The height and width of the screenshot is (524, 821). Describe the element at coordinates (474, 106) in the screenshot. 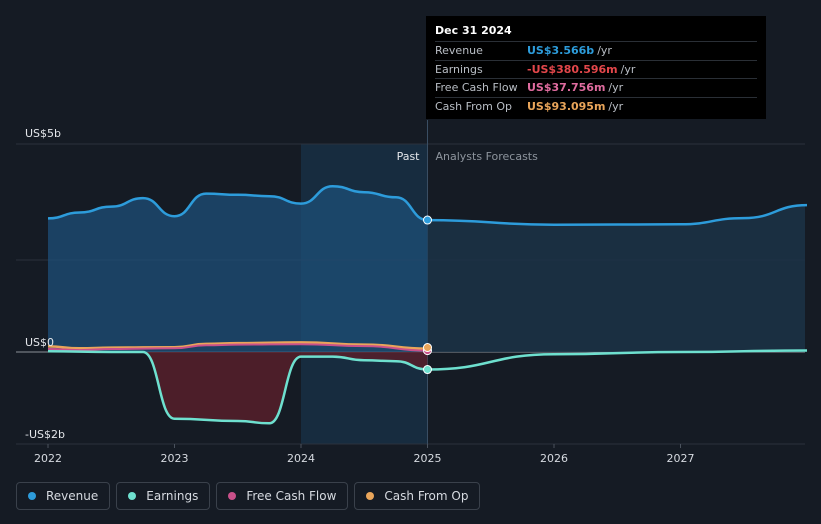

I see `tooltip-label: Cash From Op` at that location.